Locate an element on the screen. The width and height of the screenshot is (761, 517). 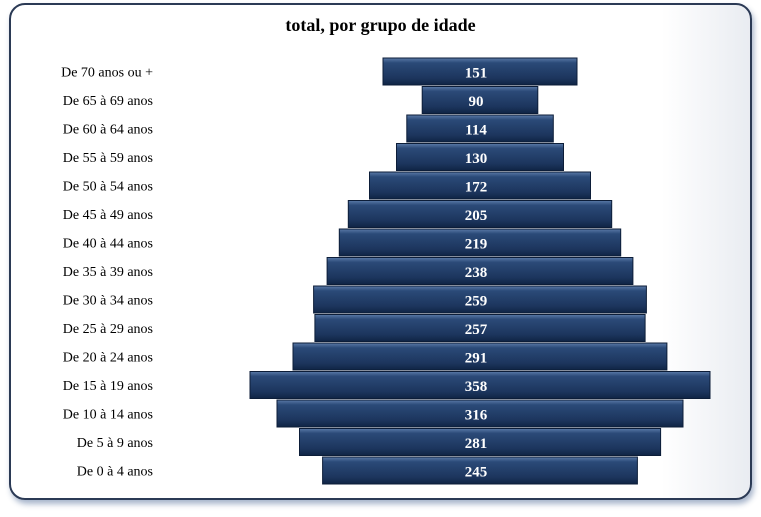
value-label-11: 358 is located at coordinates (476, 387).